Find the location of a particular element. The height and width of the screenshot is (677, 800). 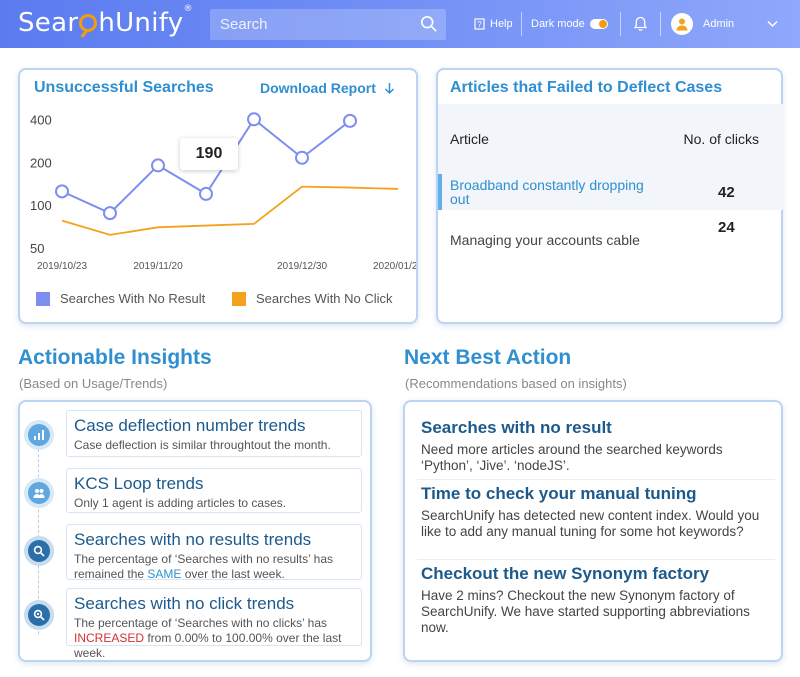

table-header: Article No. of clicks is located at coordinates (610, 139).